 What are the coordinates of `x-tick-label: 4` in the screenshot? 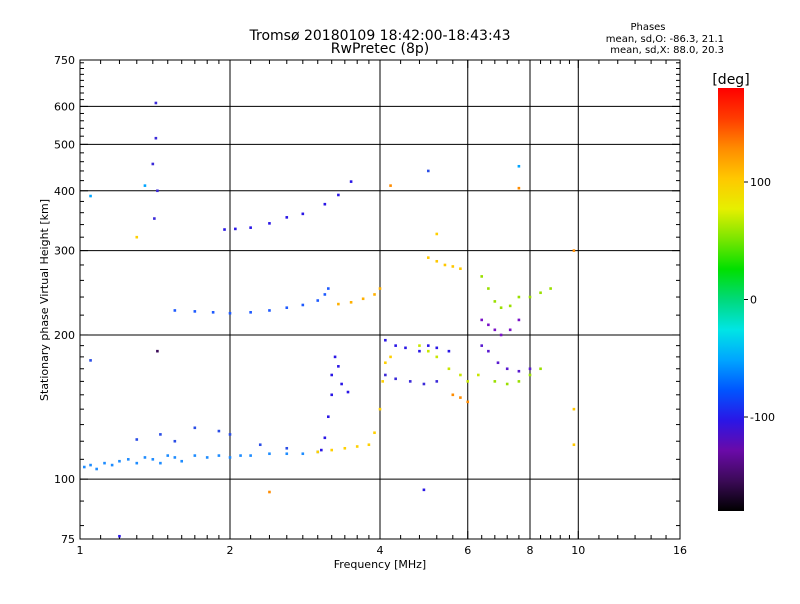 It's located at (380, 550).